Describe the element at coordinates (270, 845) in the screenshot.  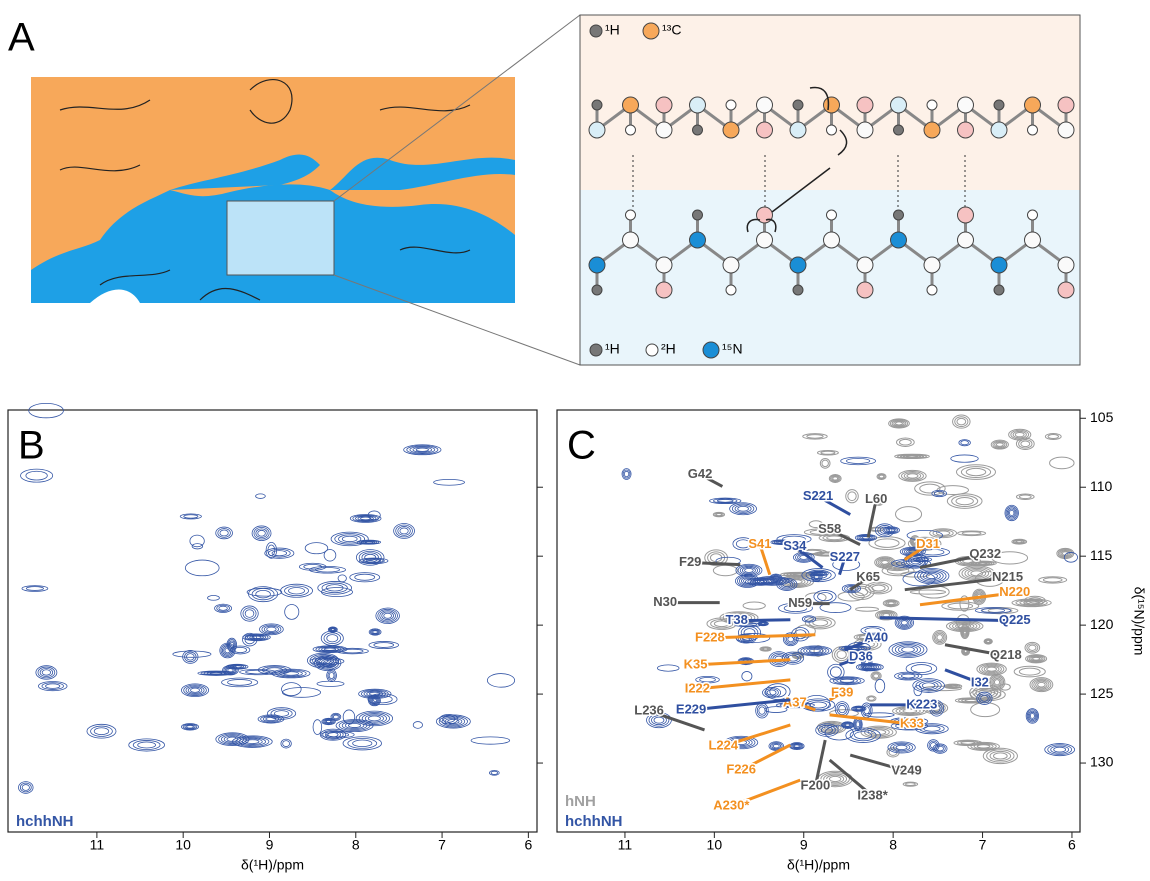
I see `x-tick-label: 9` at that location.